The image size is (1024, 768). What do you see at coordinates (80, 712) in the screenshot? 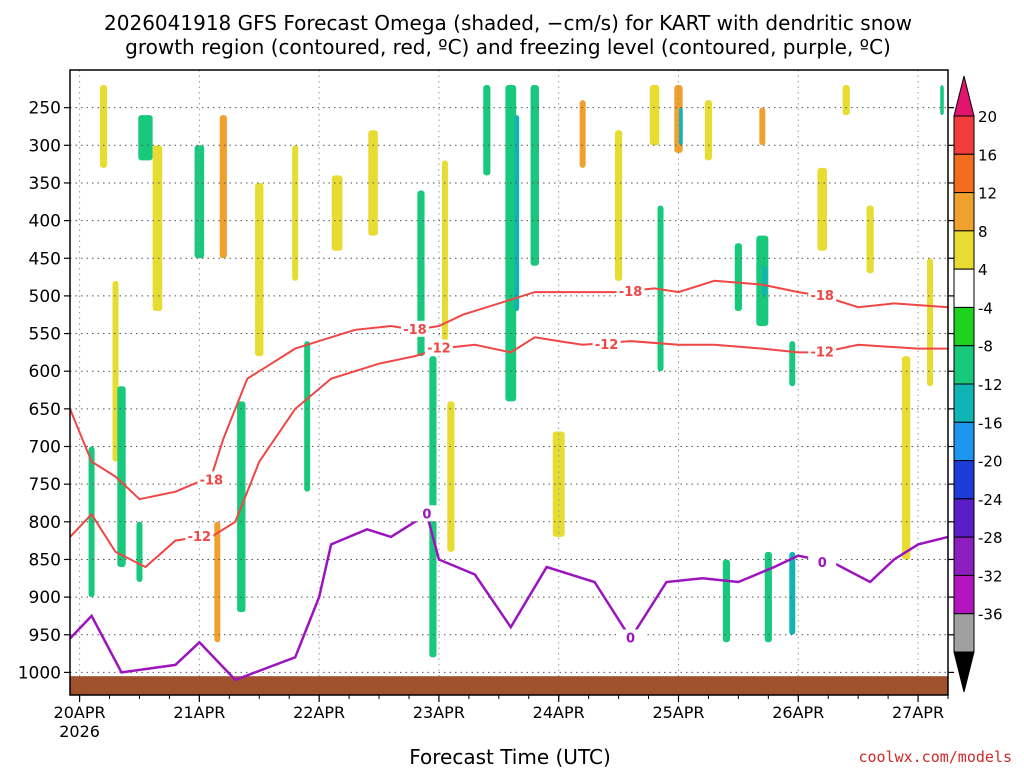
I see `x-tick-label: 20APR` at bounding box center [80, 712].